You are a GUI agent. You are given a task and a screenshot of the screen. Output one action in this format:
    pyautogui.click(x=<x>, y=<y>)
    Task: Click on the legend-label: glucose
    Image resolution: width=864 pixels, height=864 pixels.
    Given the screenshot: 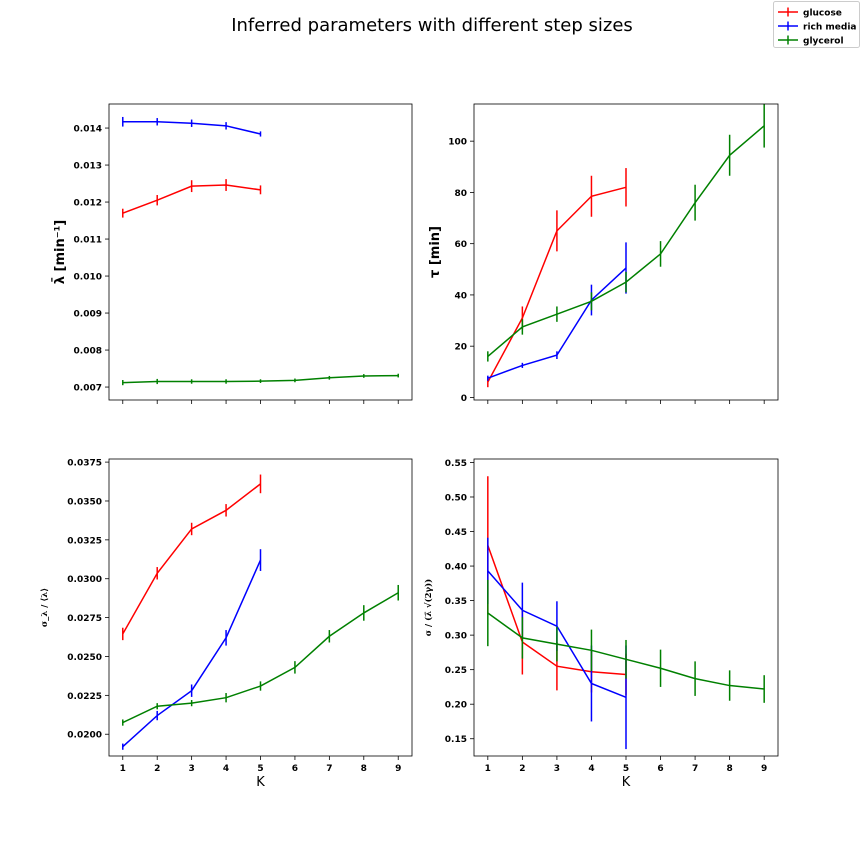 What is the action you would take?
    pyautogui.click(x=822, y=14)
    